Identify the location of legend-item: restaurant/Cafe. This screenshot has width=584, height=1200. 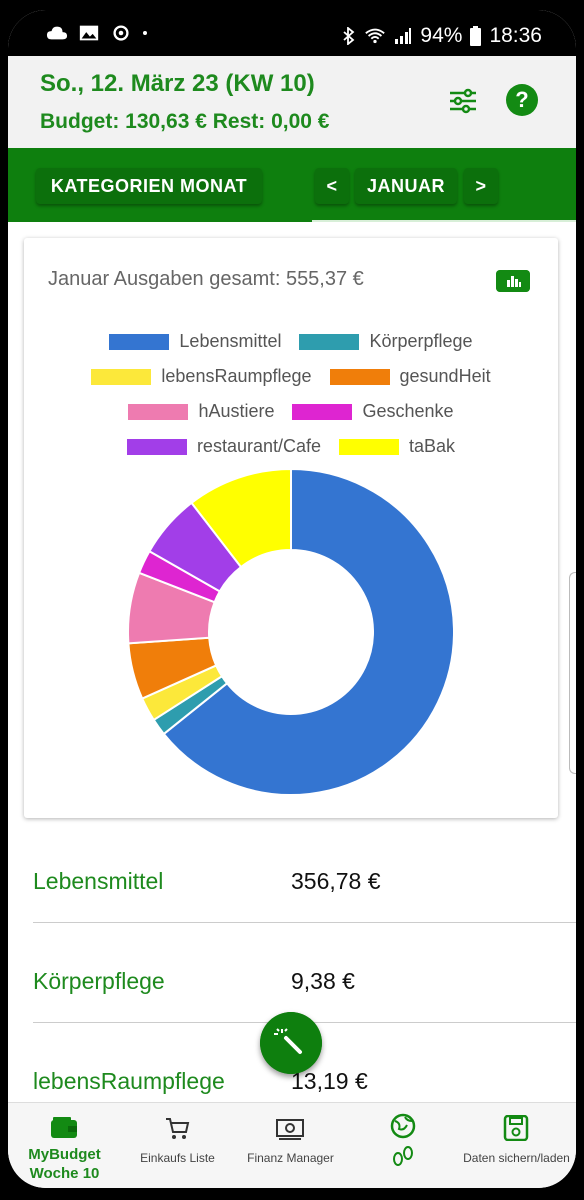
(223, 446).